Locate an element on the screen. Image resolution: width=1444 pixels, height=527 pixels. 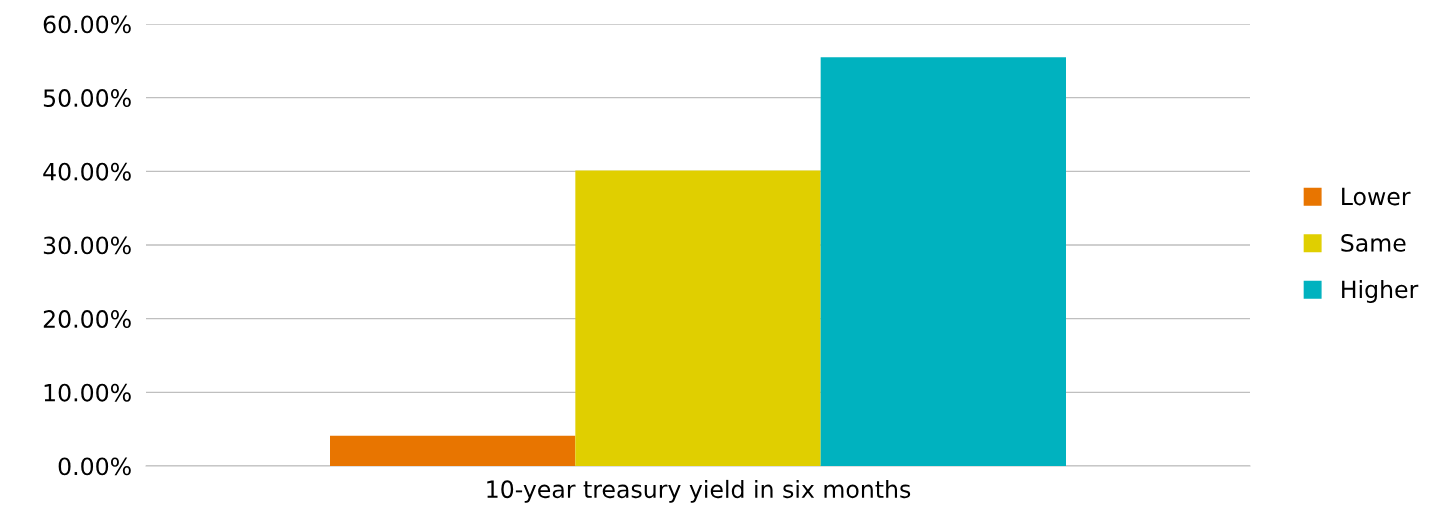
y-tick-label: 40.00% is located at coordinates (87, 171).